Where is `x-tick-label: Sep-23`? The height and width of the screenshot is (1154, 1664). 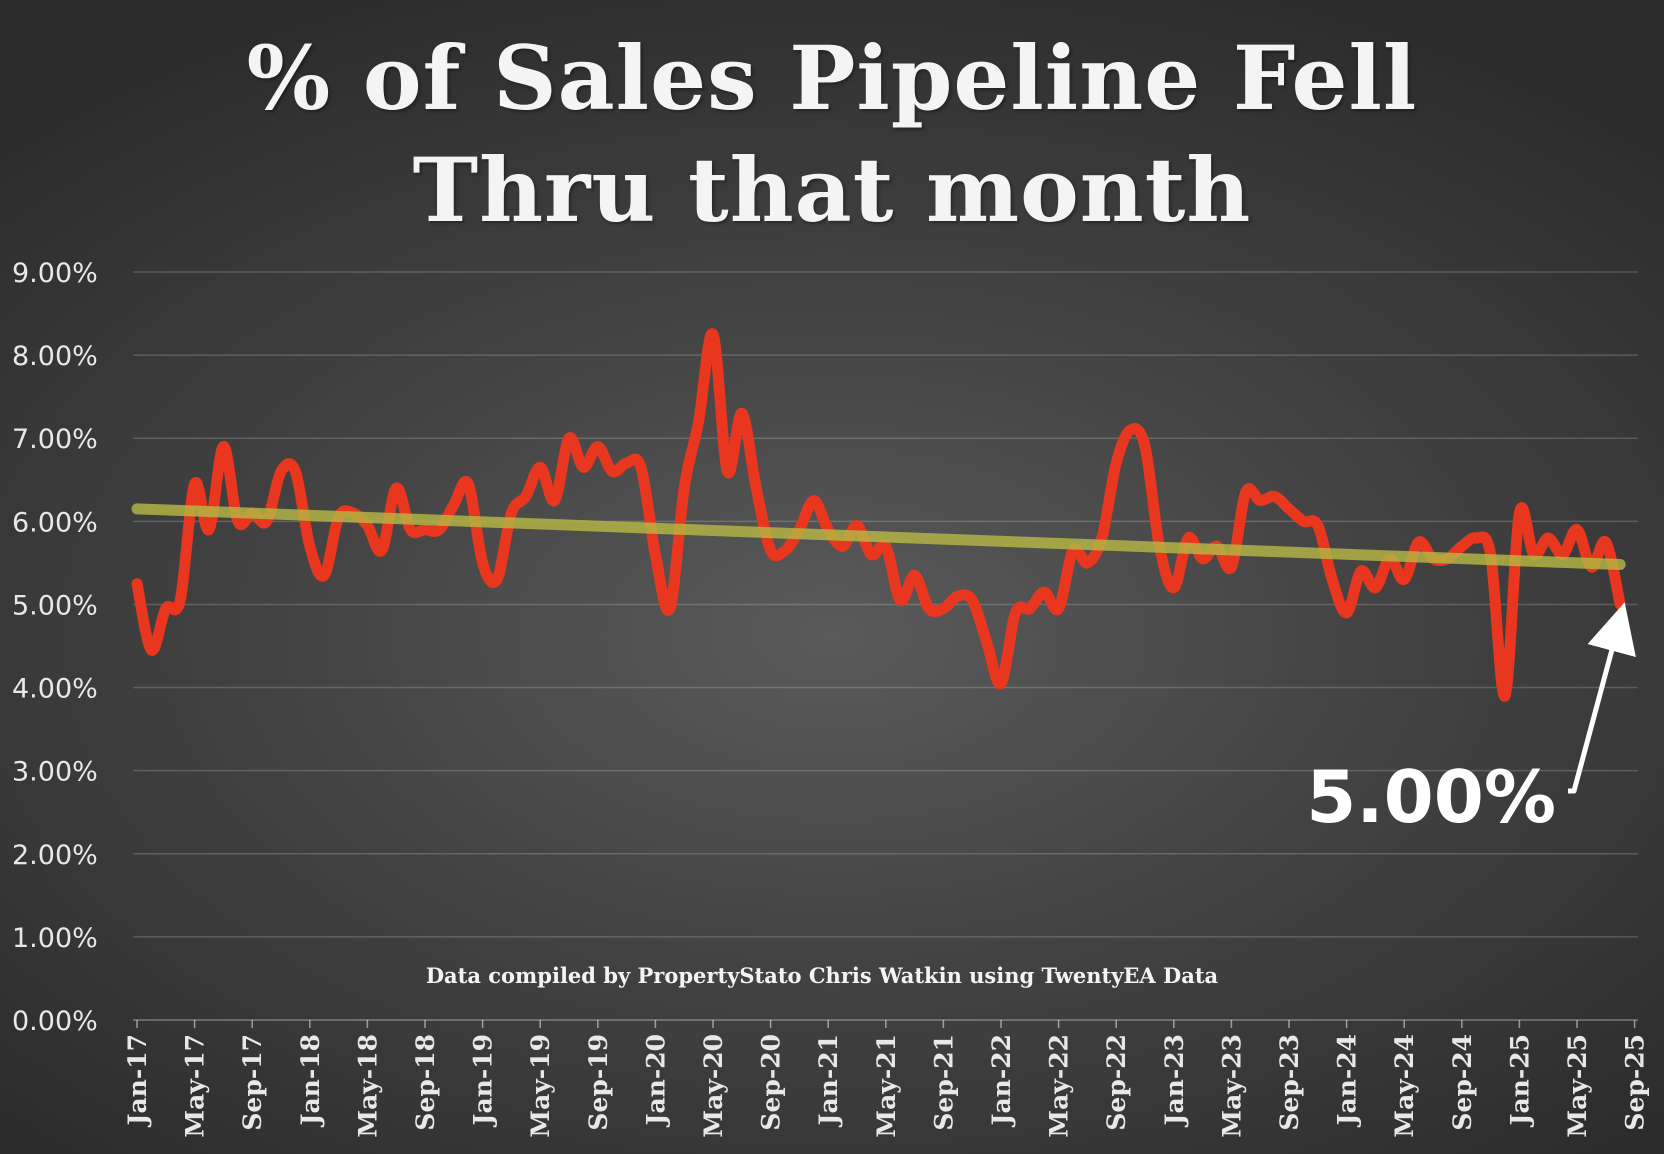
x-tick-label: Sep-23 is located at coordinates (1289, 1082).